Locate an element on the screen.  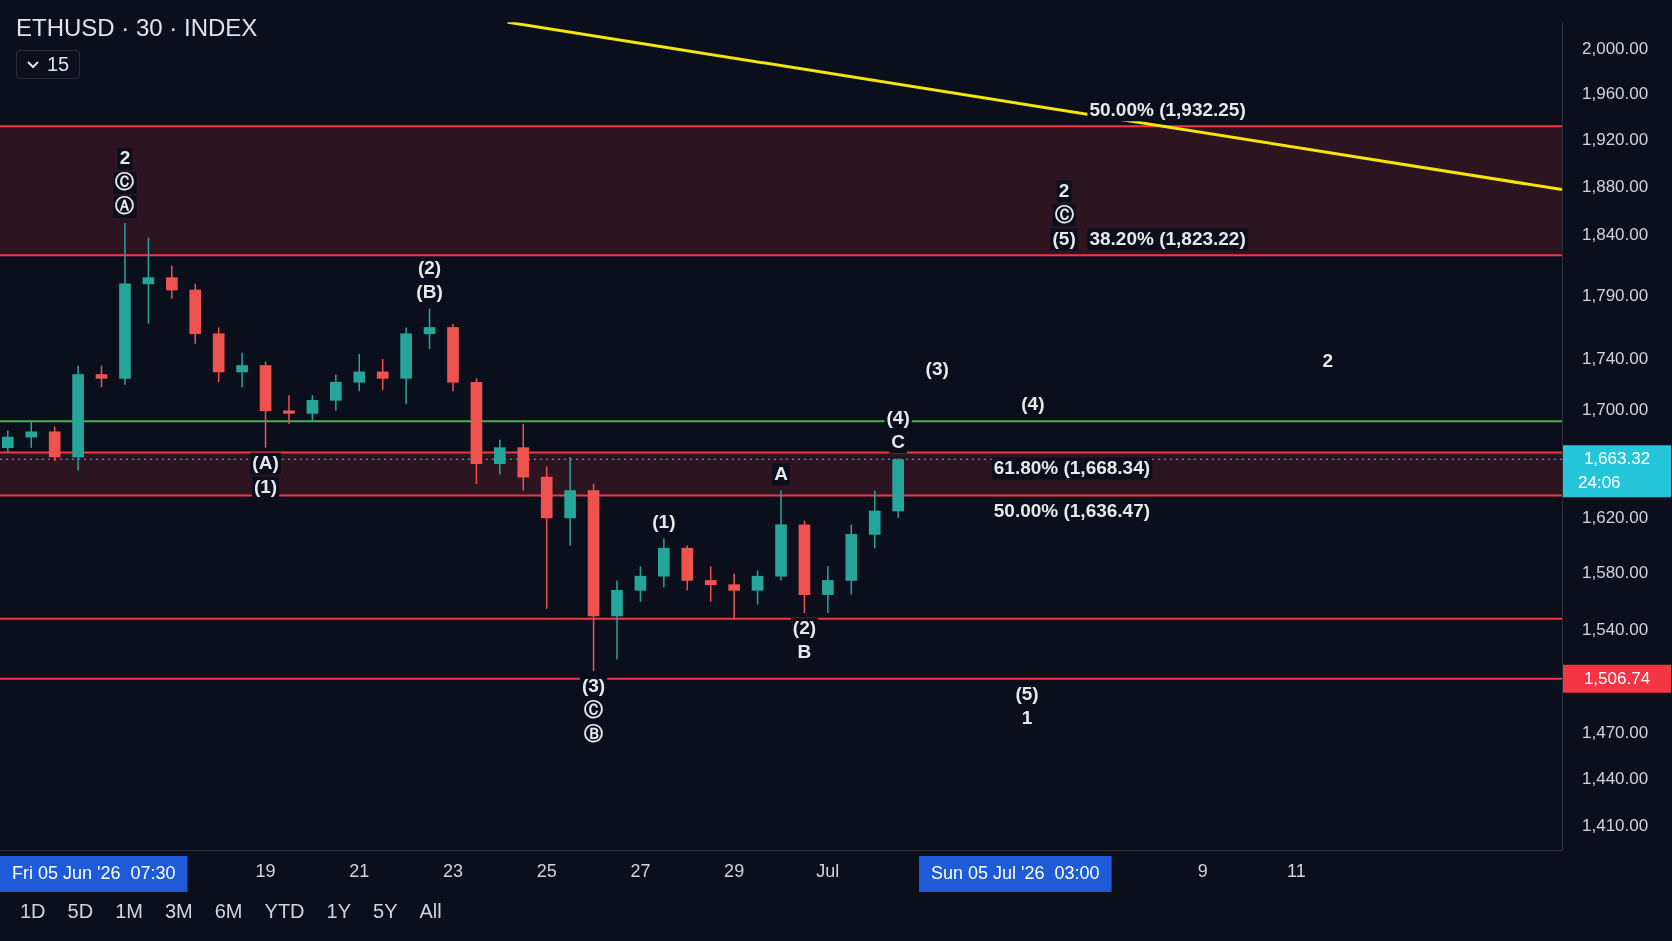
text: 1D is located at coordinates (33, 911).